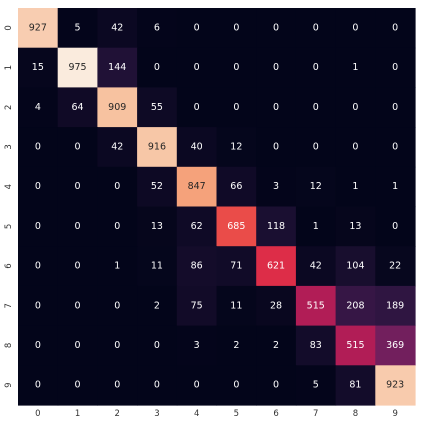 Image resolution: width=423 pixels, height=423 pixels. I want to click on heatmap-cell-r3-c9, so click(395, 147).